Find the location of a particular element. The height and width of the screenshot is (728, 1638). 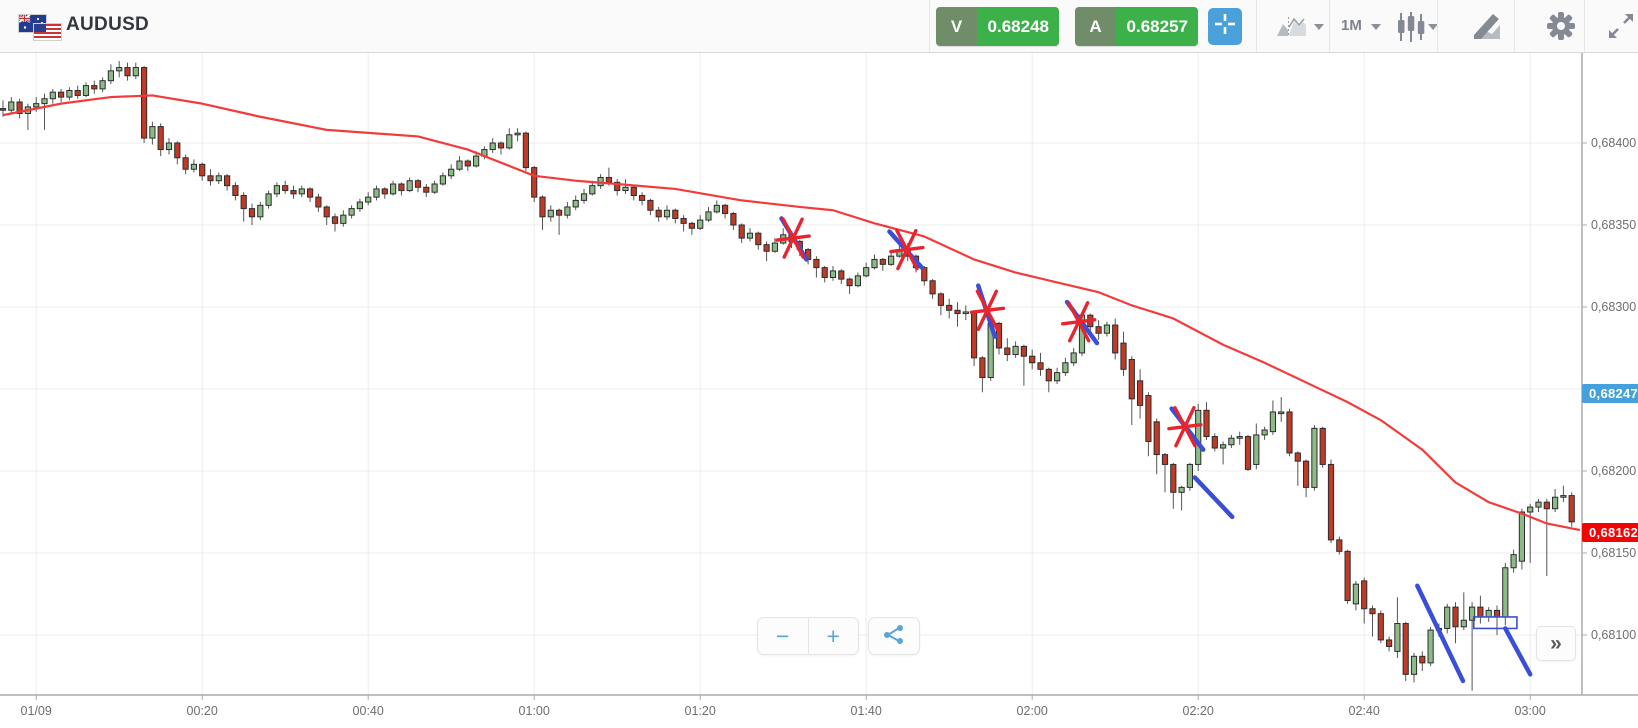

sell-button: V 0.68248 is located at coordinates (997, 26).